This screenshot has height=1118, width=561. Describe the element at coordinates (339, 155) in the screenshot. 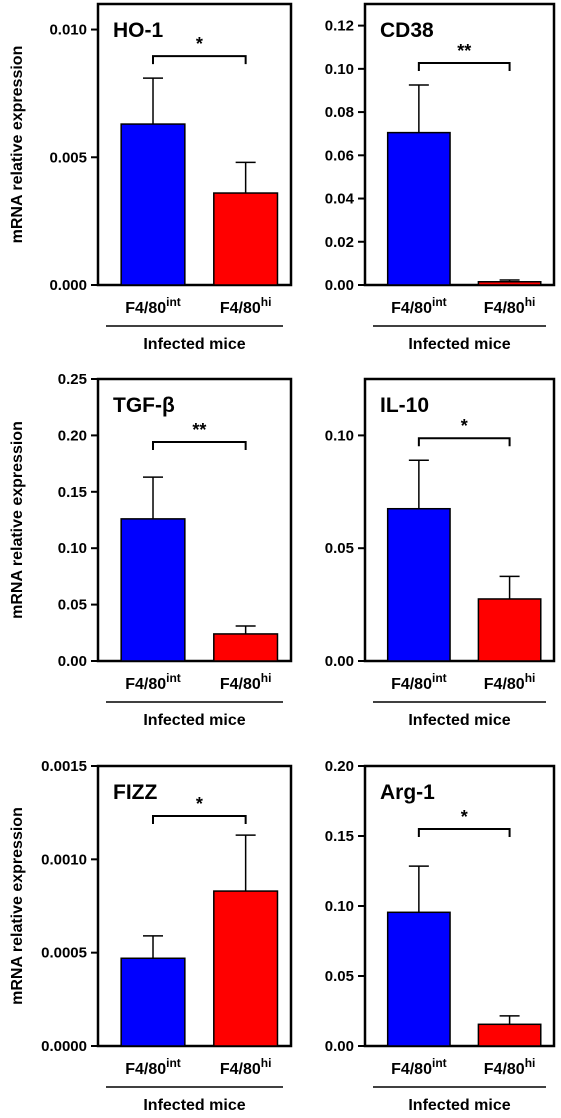

I see `y-tick-label: 0.06` at that location.